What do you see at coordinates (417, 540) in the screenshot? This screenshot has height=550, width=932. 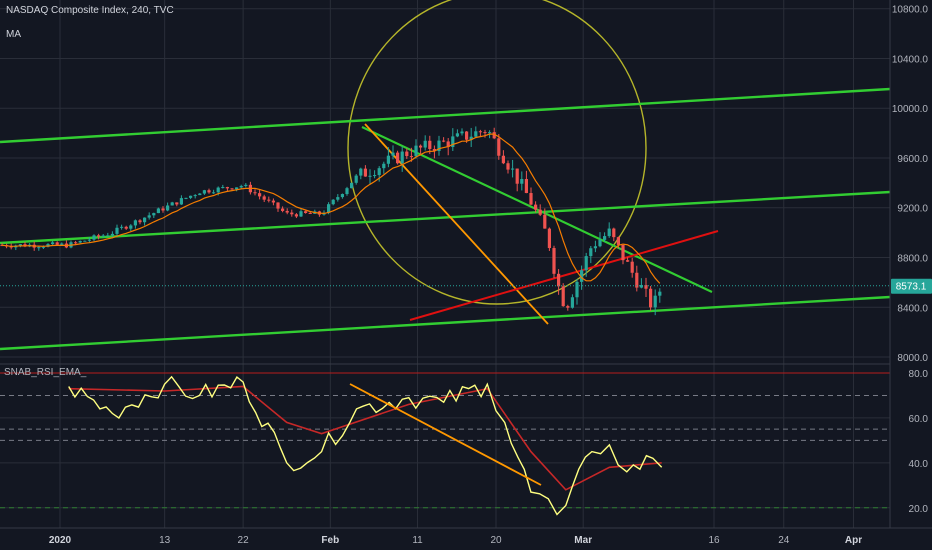 I see `time-axis-tick-label: 11` at bounding box center [417, 540].